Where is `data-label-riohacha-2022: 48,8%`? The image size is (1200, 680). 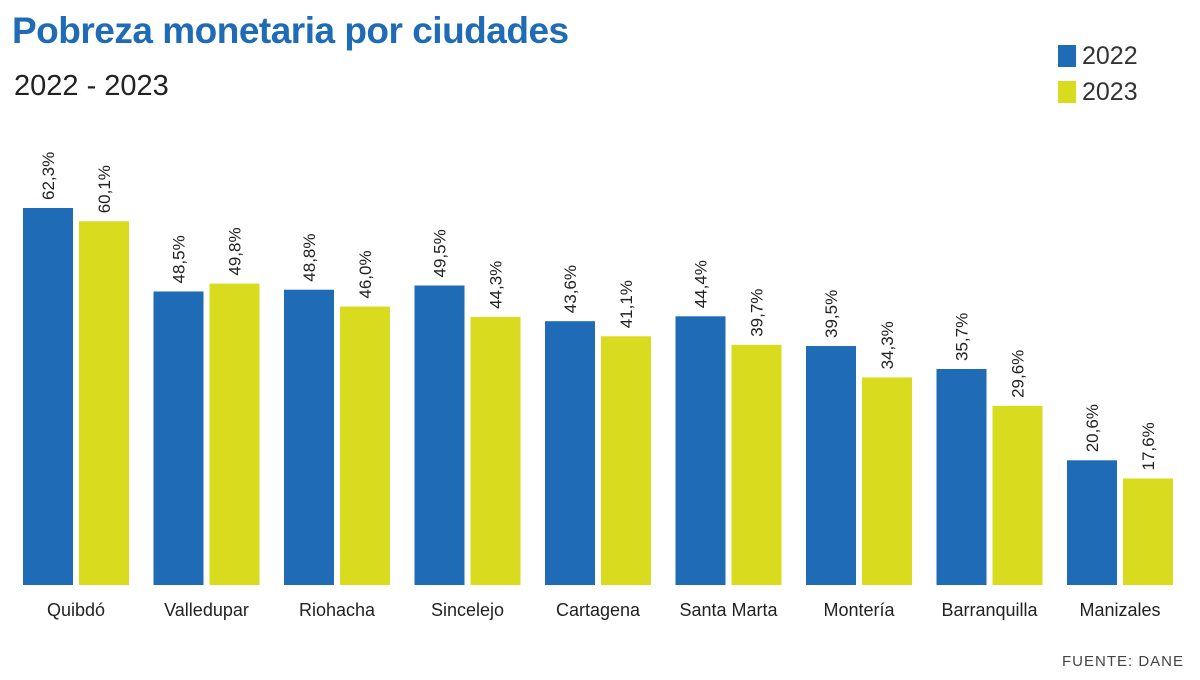 data-label-riohacha-2022: 48,8% is located at coordinates (309, 257).